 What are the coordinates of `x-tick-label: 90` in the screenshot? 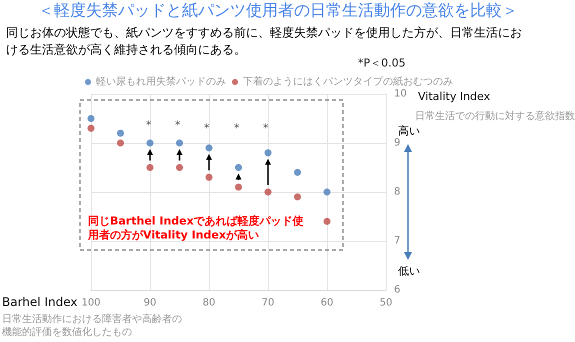 It's located at (150, 303).